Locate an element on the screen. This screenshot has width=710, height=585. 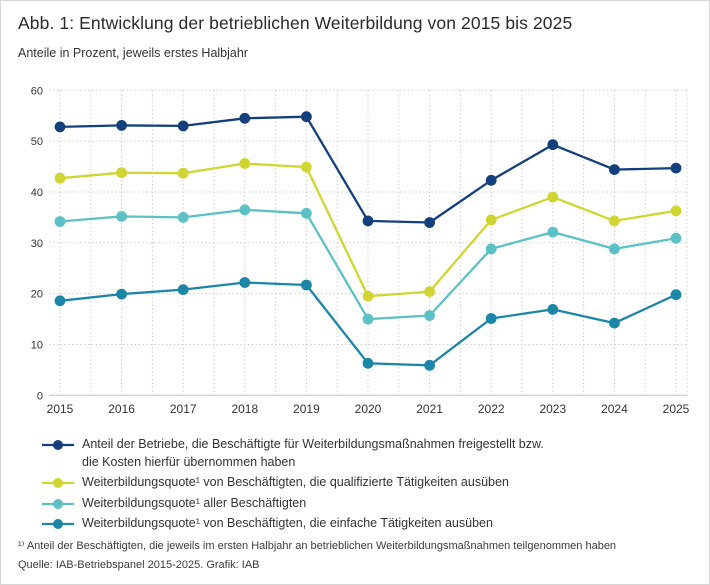
y-axis-tick-label: 10 is located at coordinates (37, 345).